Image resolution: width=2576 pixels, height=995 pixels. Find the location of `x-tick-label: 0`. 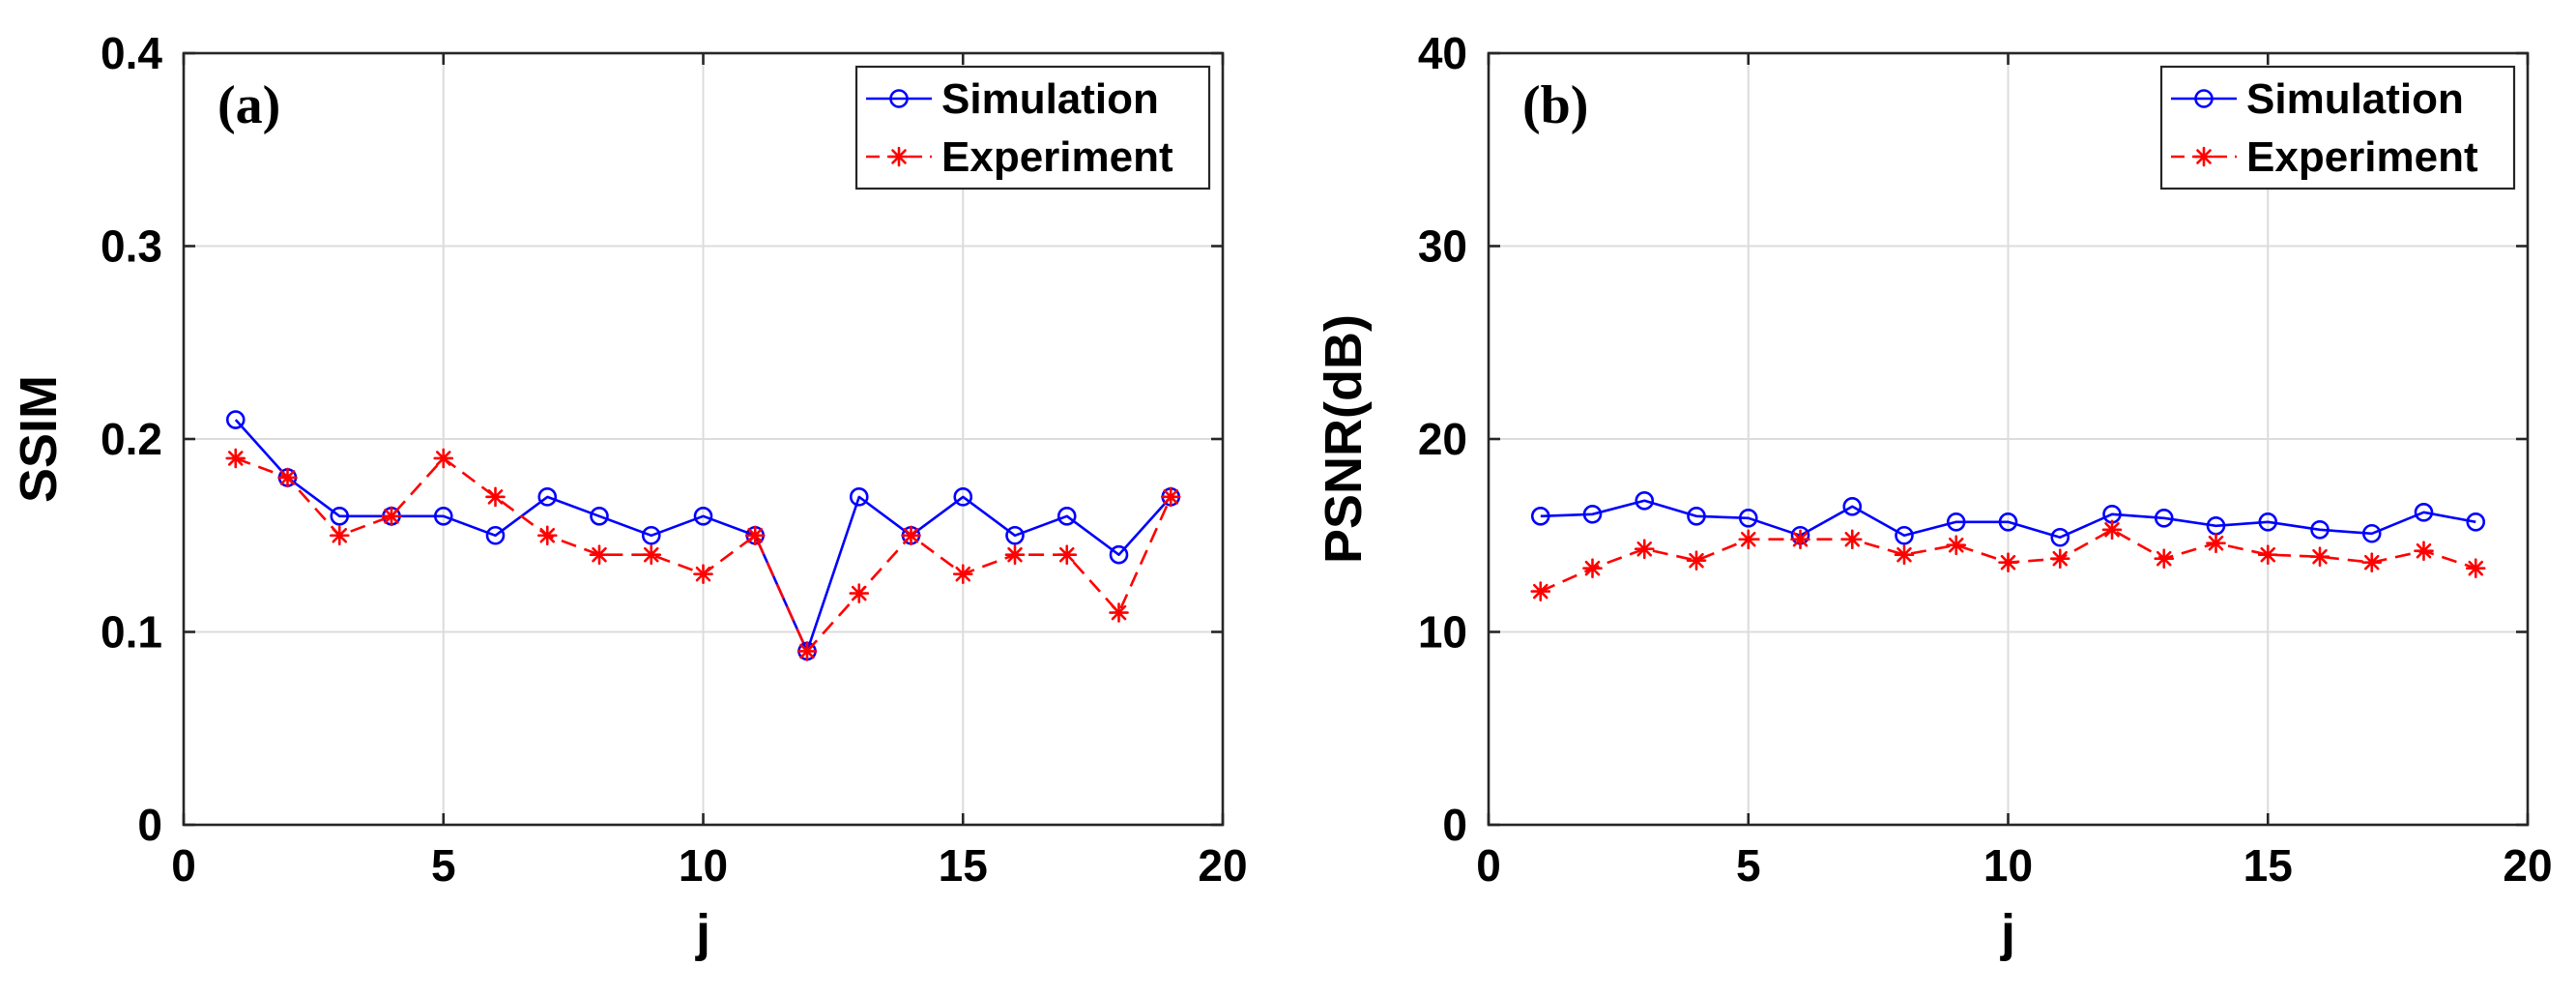

x-tick-label: 0 is located at coordinates (183, 865).